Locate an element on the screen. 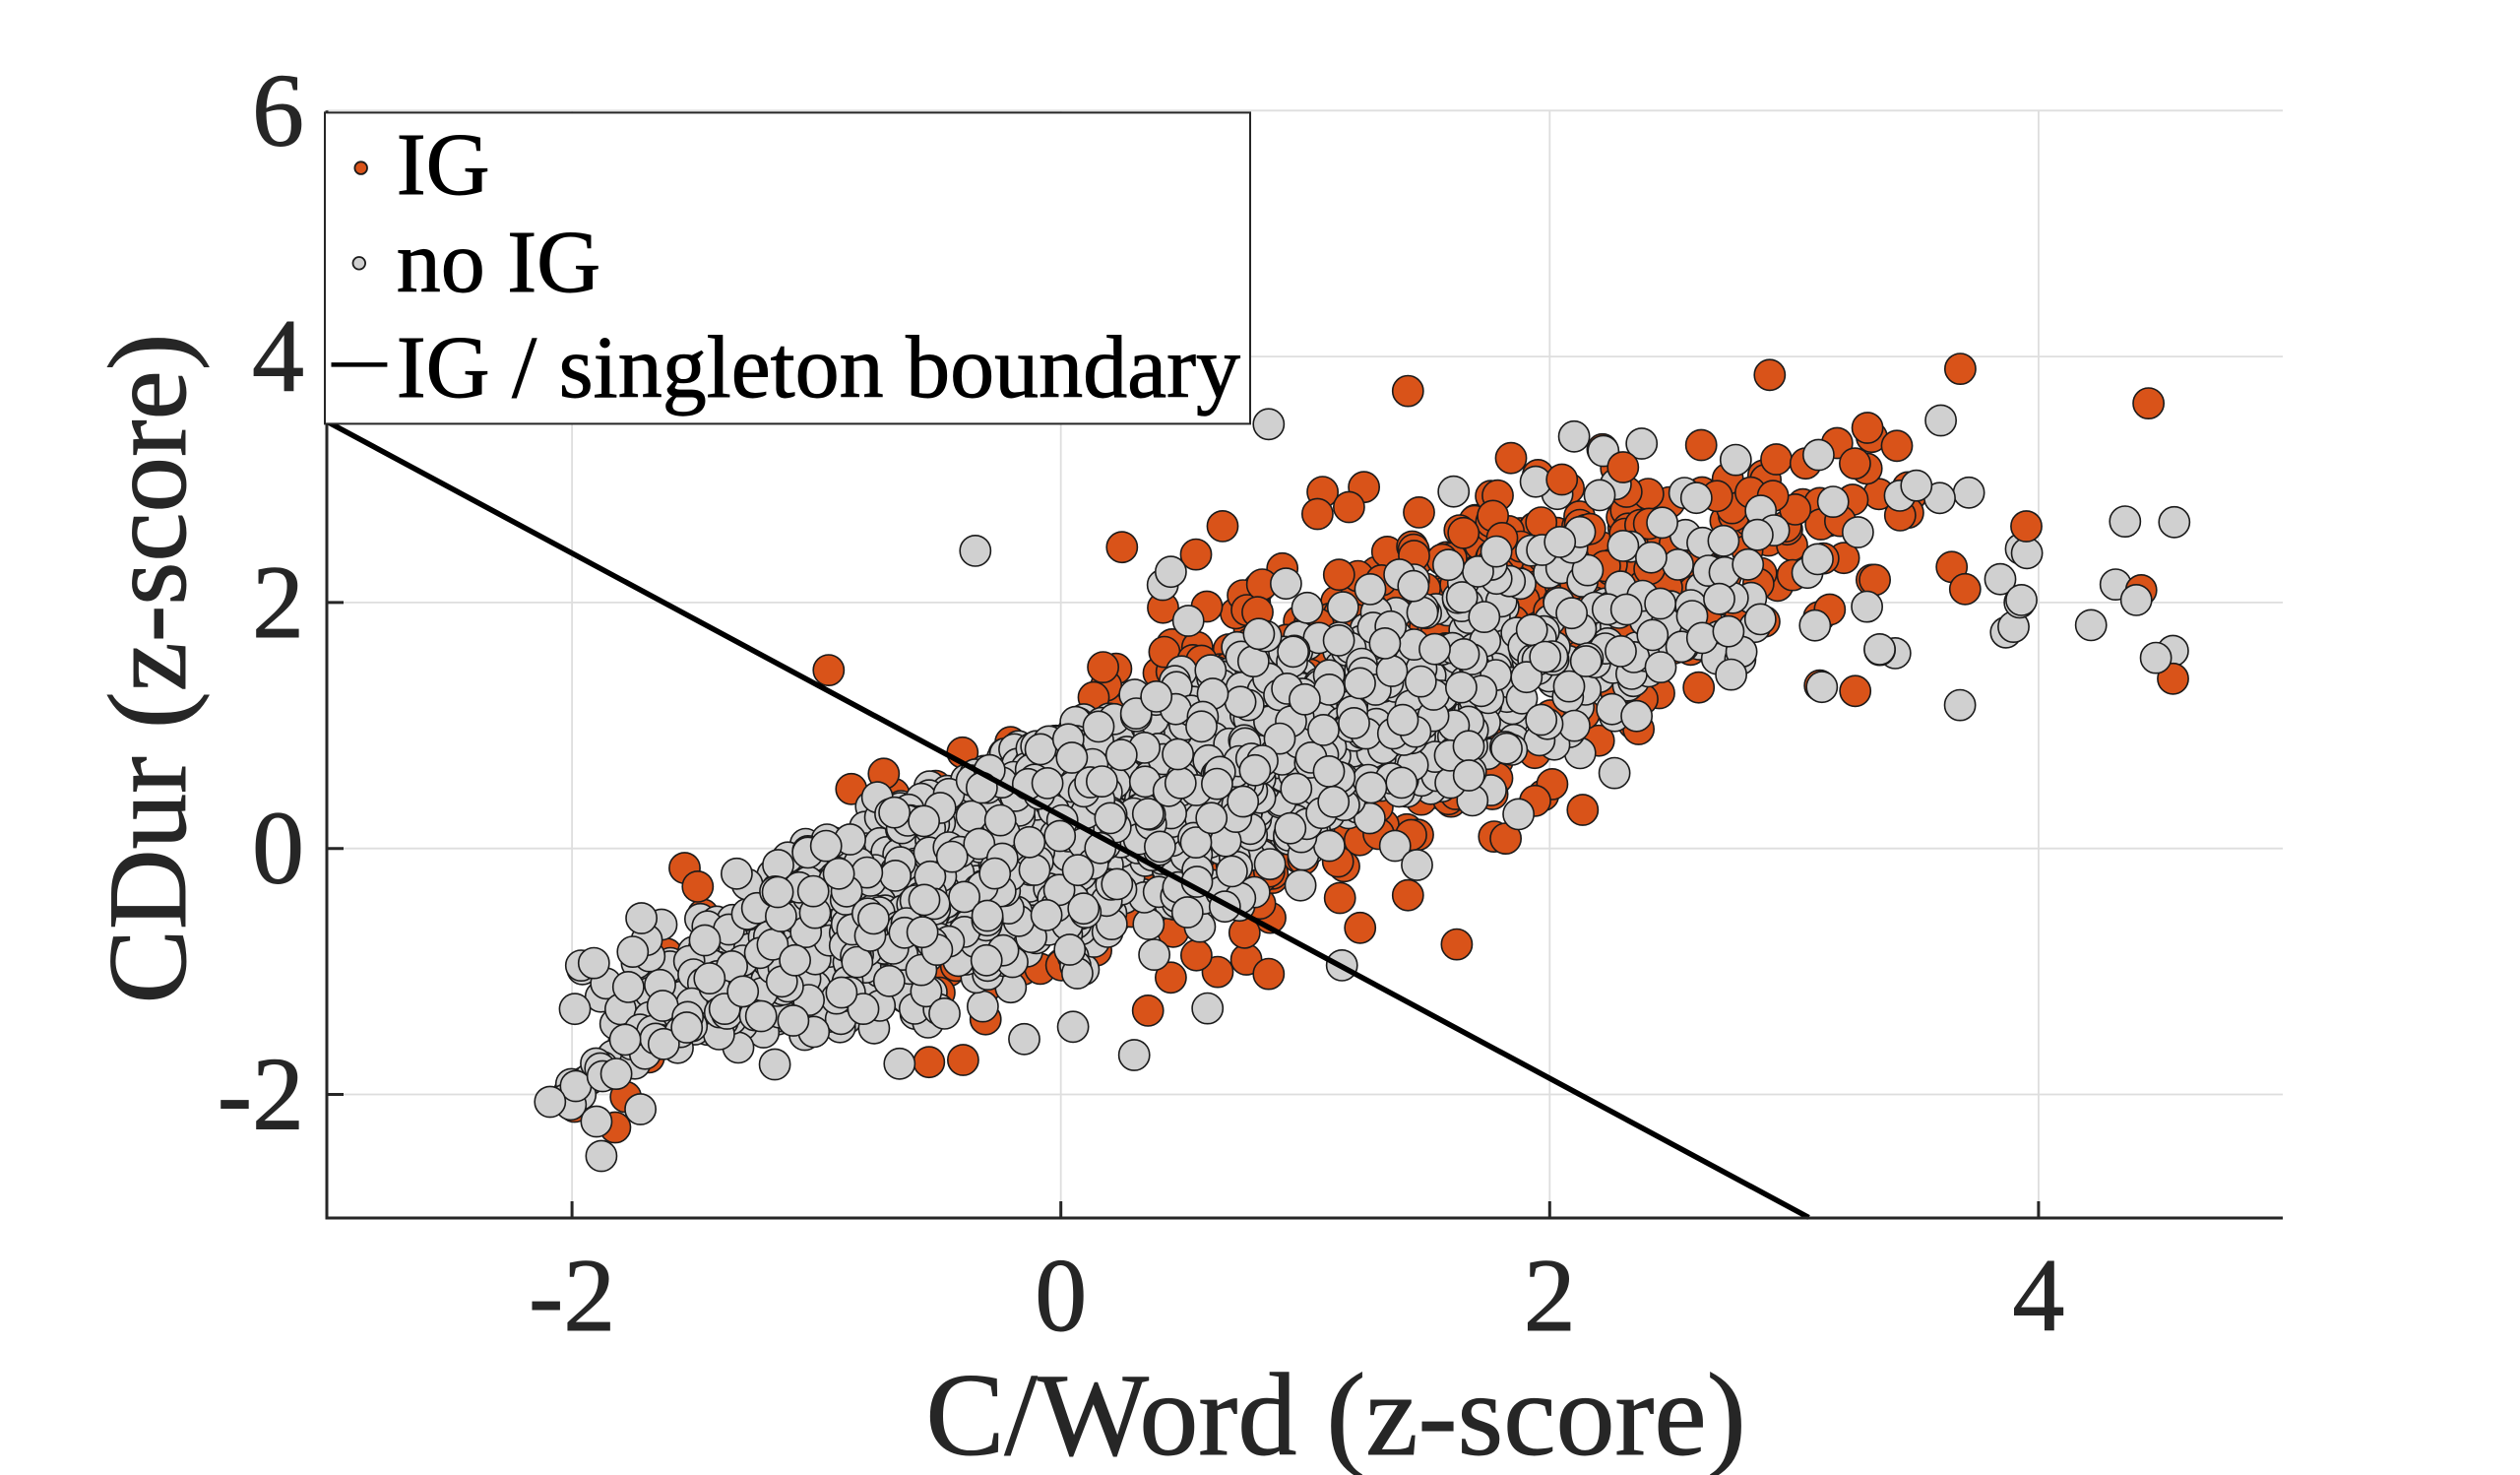 This screenshot has height=1475, width=2520. svg-text: IG / singleton boundary is located at coordinates (818, 368).